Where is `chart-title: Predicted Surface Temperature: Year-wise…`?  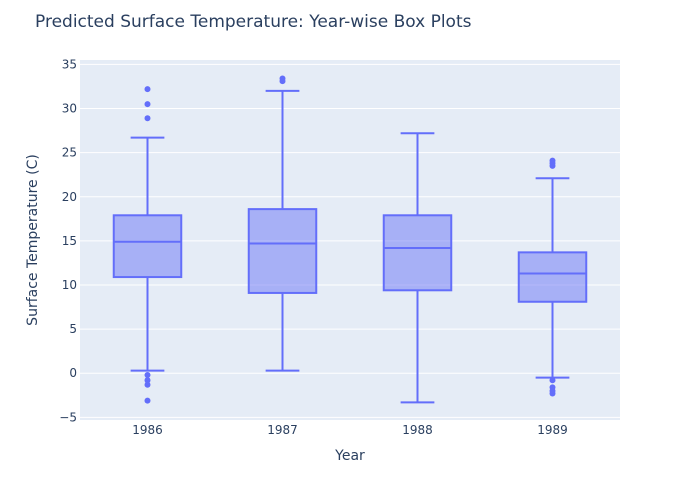
chart-title: Predicted Surface Temperature: Year-wise… is located at coordinates (253, 22).